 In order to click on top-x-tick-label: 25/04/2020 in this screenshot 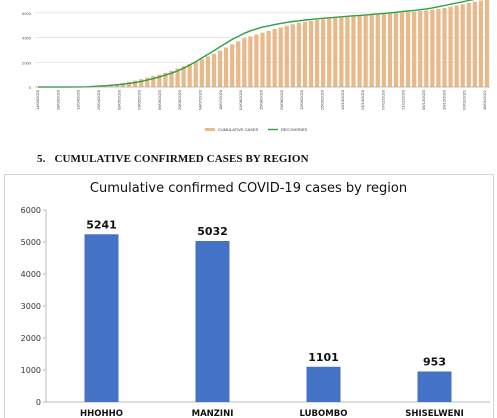, I will do `click(98, 99)`.